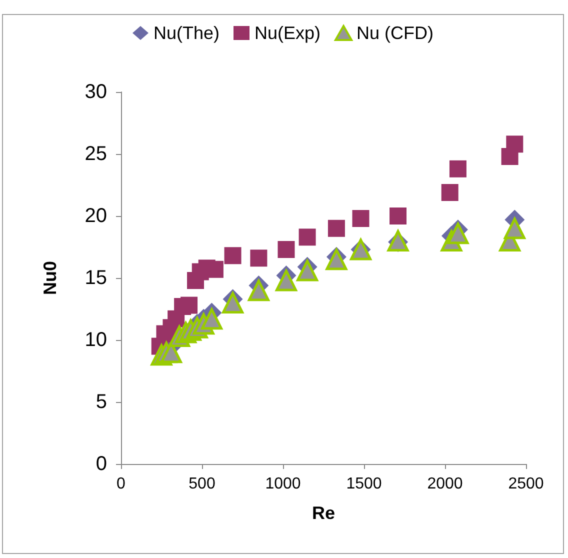  Describe the element at coordinates (50, 278) in the screenshot. I see `y-axis-title: Nu0` at that location.